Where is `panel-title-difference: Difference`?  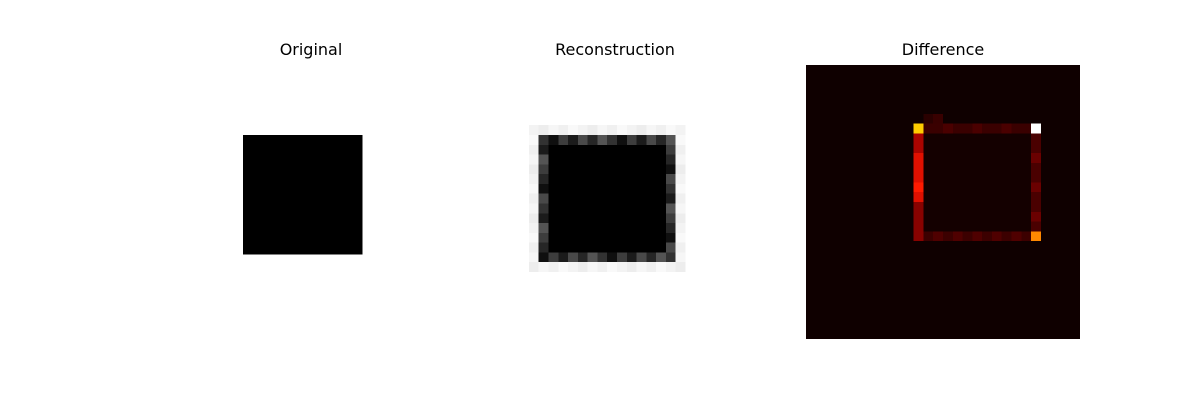 panel-title-difference: Difference is located at coordinates (943, 49).